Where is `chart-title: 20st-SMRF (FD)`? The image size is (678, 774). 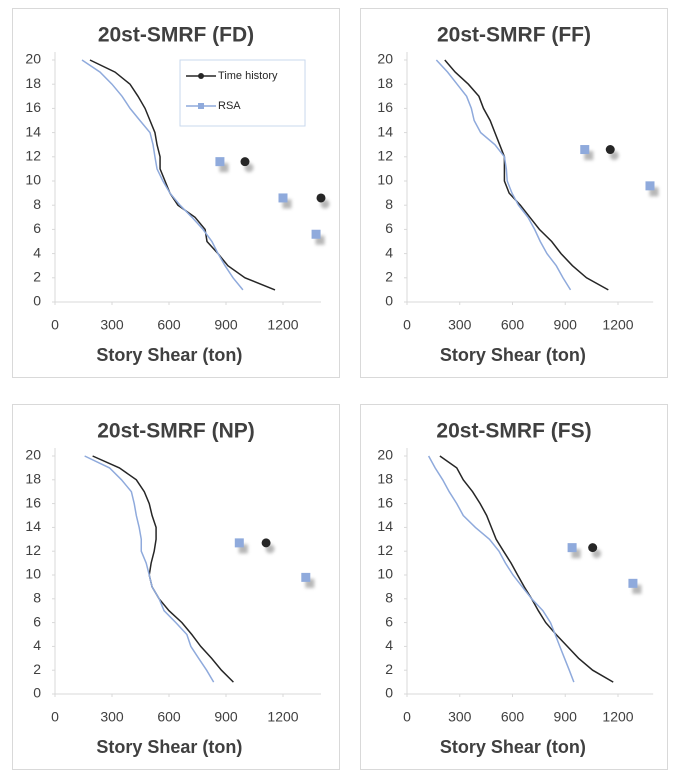
chart-title: 20st-SMRF (FD) is located at coordinates (176, 35).